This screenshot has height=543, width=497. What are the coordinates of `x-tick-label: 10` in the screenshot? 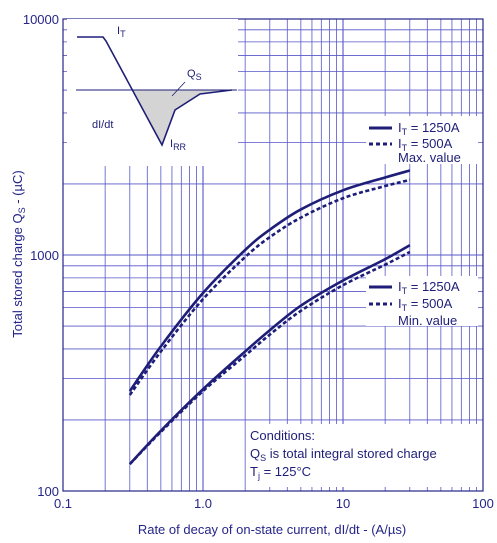 It's located at (343, 503).